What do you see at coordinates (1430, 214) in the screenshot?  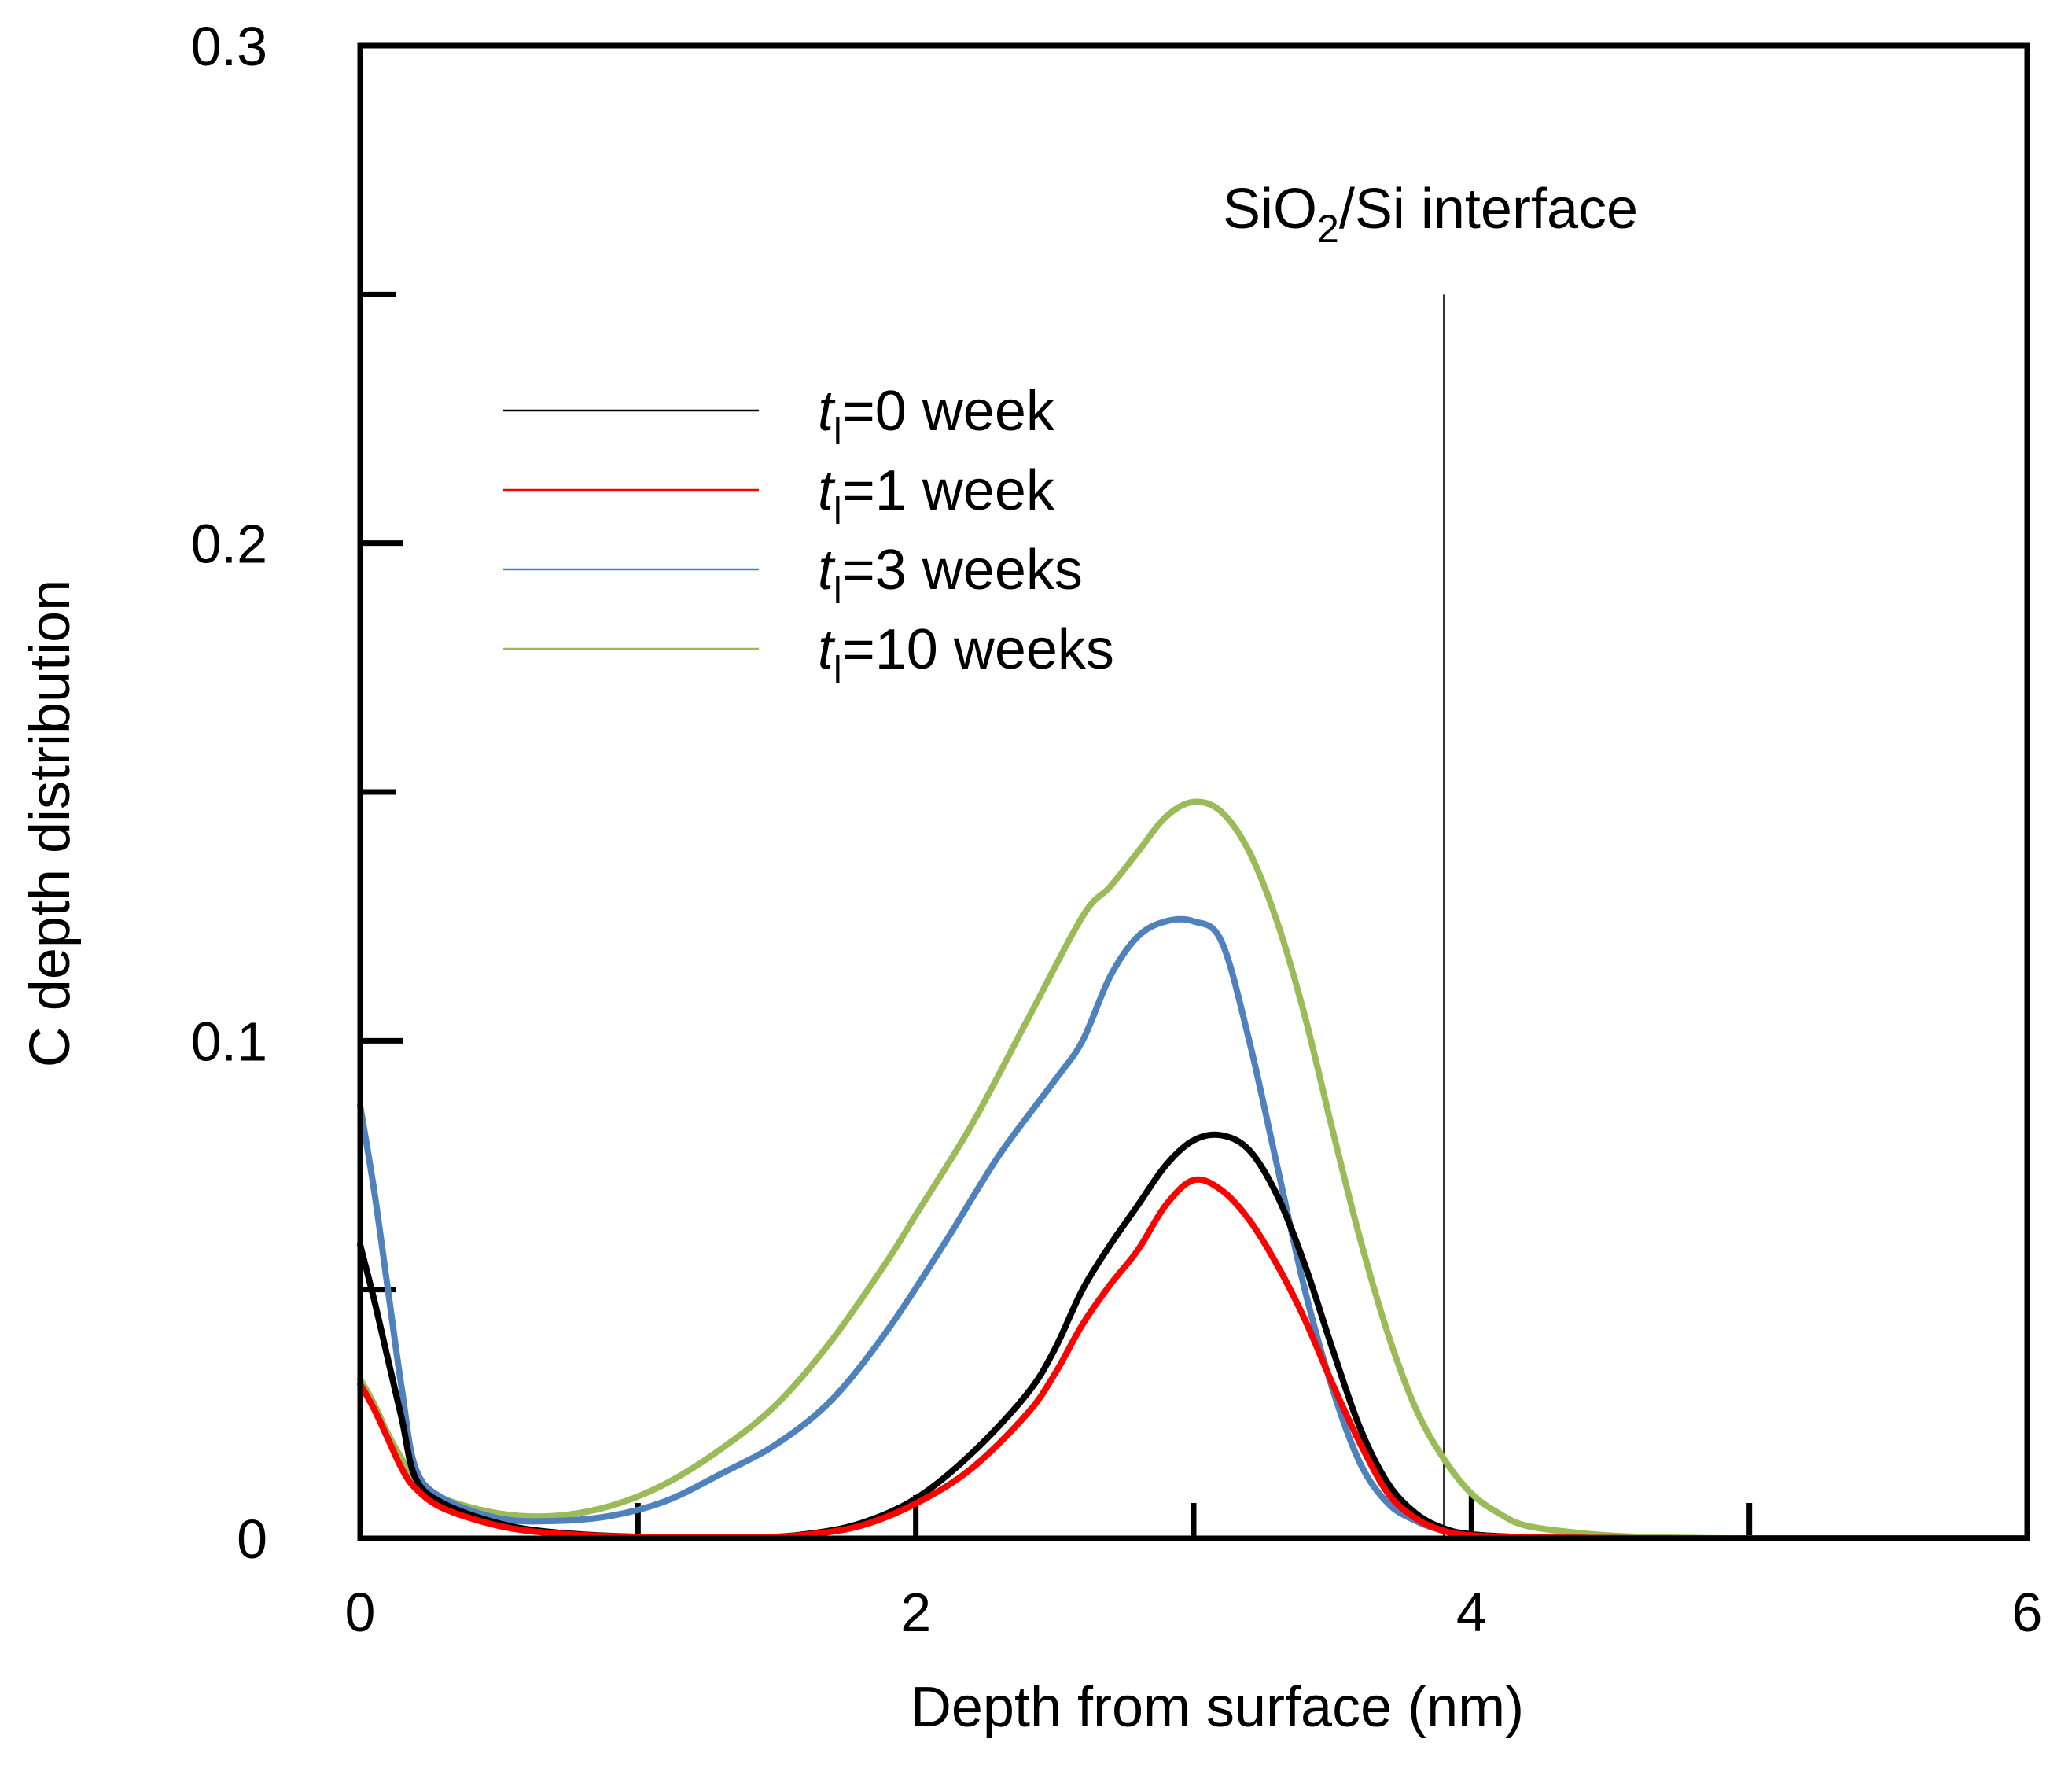 I see `interface-label: SiO2/Si interface` at bounding box center [1430, 214].